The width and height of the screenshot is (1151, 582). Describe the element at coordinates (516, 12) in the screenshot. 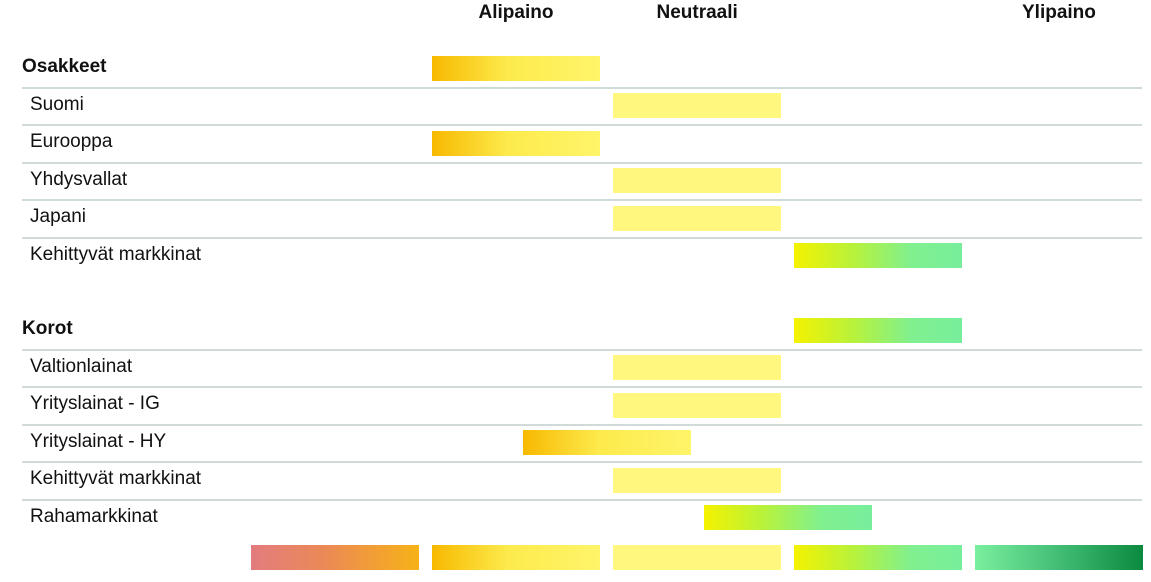

I see `column-header: Alipaino` at that location.